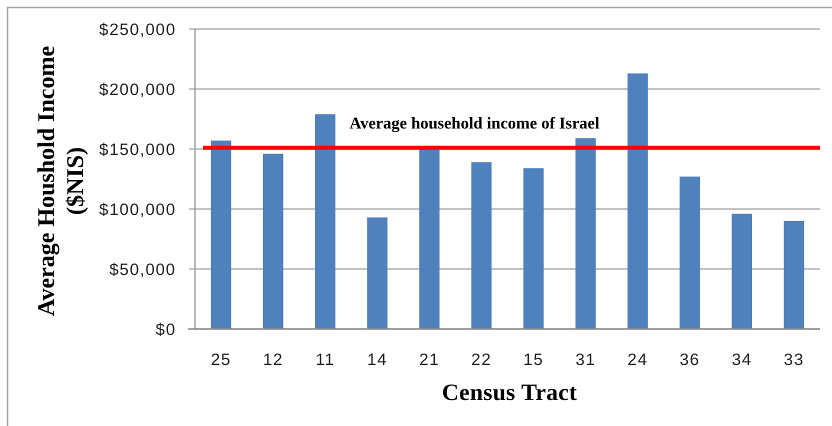 This screenshot has width=832, height=426. I want to click on y-axis-title: Average Houshold Income ($NIS), so click(61, 181).